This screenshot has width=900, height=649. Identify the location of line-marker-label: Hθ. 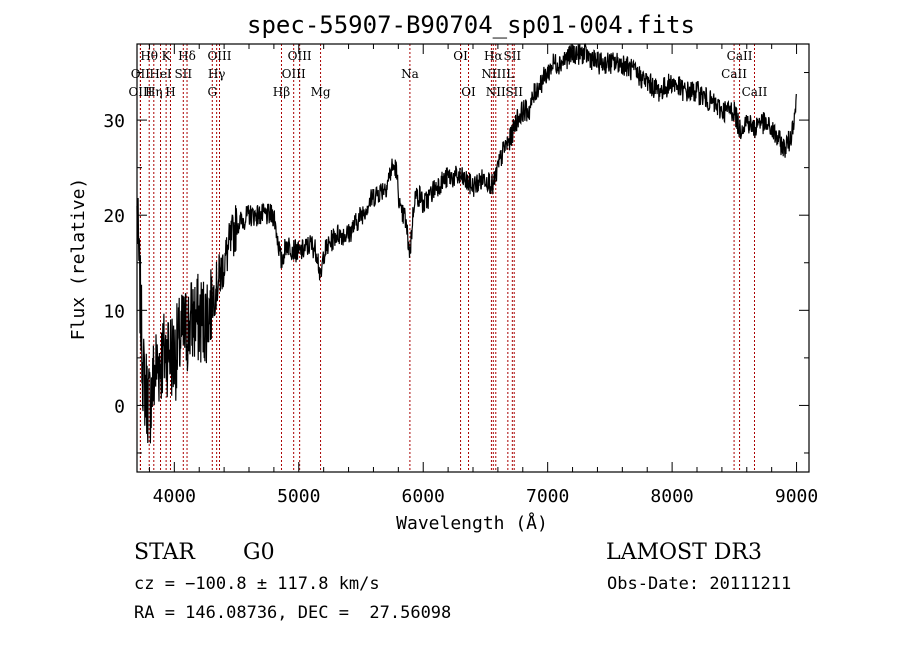
(149, 56).